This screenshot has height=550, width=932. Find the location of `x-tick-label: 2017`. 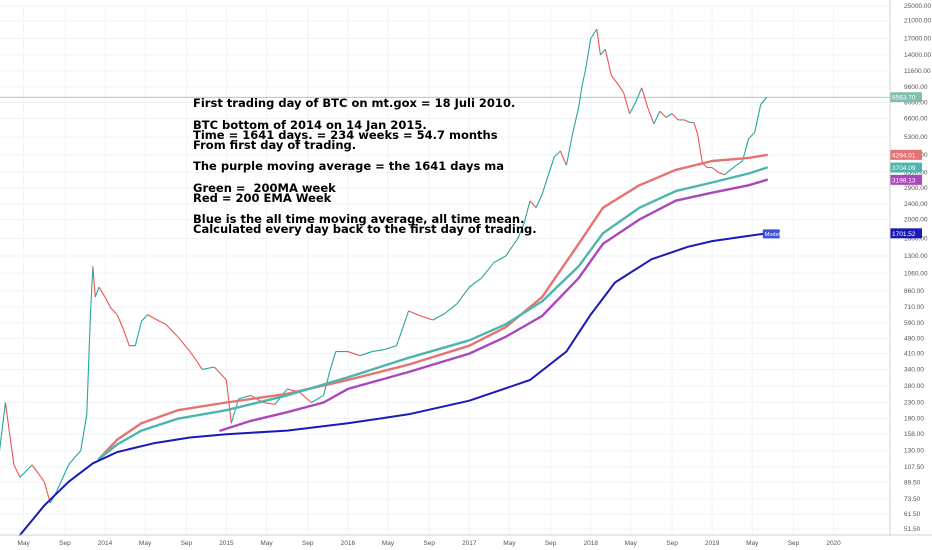

x-tick-label: 2017 is located at coordinates (469, 543).